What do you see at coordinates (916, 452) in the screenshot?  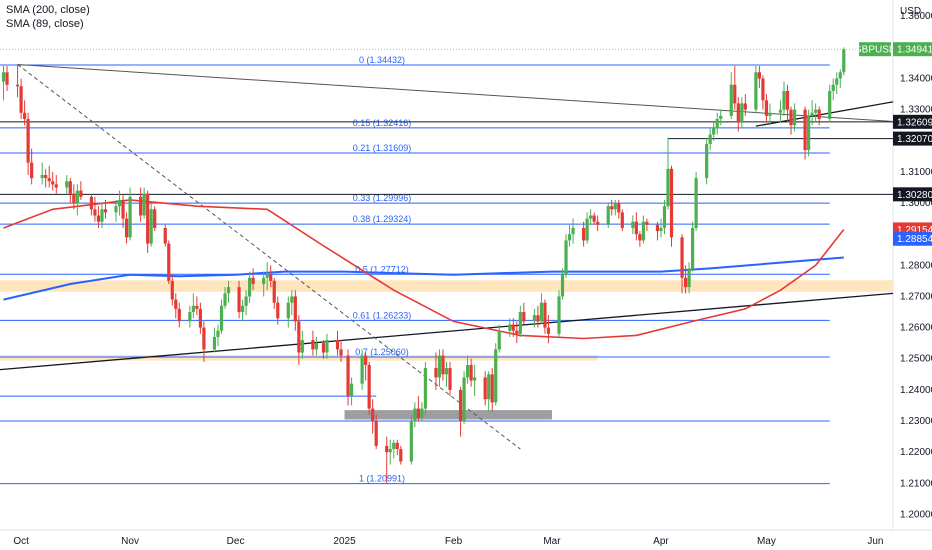 I see `y-tick-label: 1.22000` at bounding box center [916, 452].